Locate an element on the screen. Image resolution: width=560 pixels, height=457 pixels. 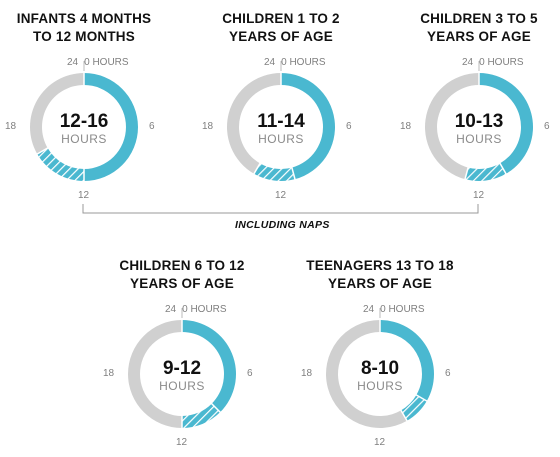
hours-range: 9-12 is located at coordinates (182, 368).